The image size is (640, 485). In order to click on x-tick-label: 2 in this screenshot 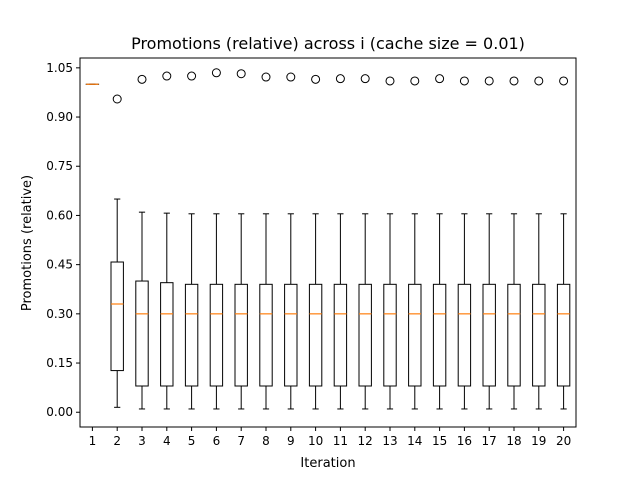, I will do `click(117, 441)`.